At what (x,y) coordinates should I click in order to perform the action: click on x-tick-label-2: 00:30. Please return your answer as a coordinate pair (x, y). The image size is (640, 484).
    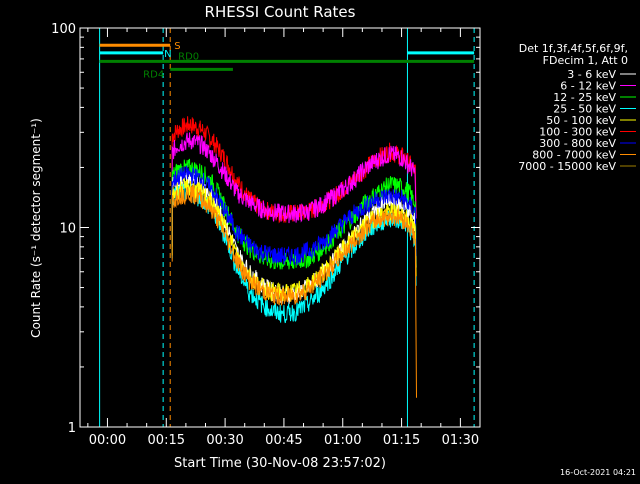
    Looking at the image, I should click on (224, 440).